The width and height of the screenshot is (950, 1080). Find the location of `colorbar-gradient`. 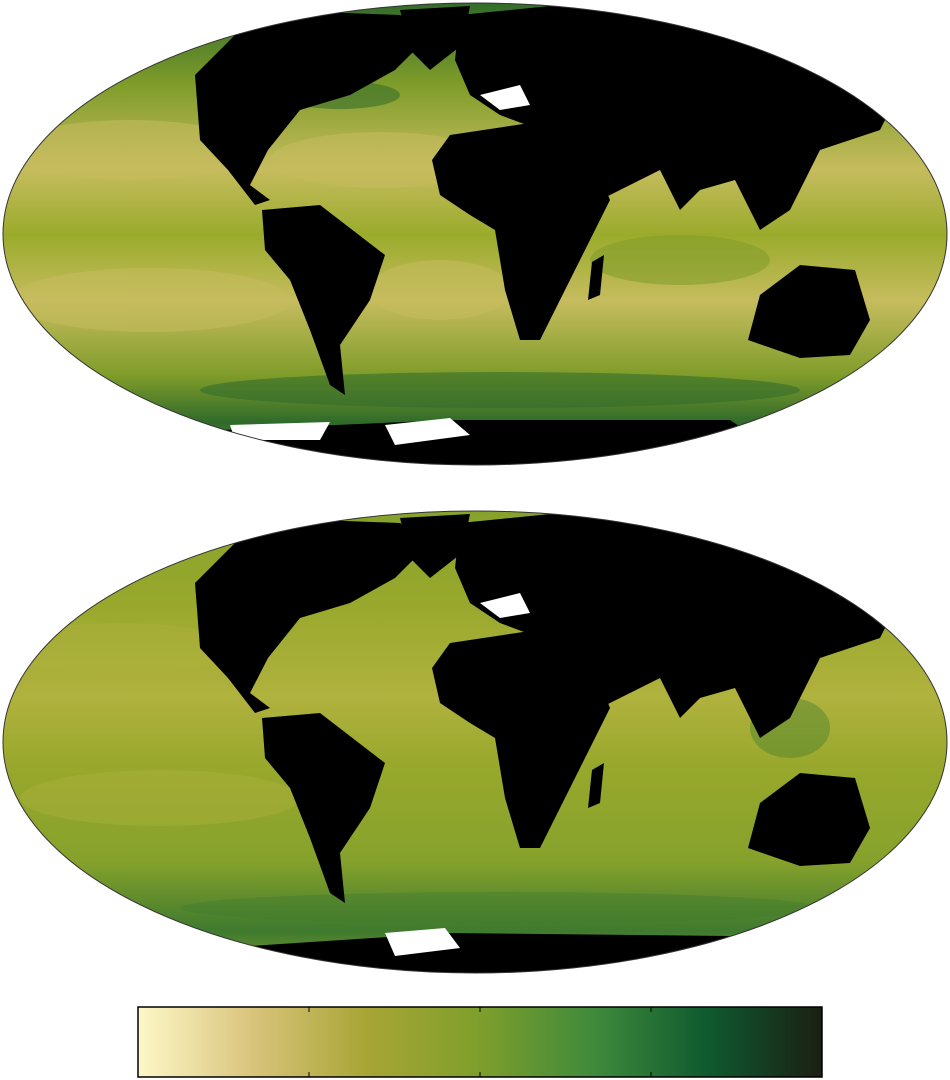

colorbar-gradient is located at coordinates (480, 1042).